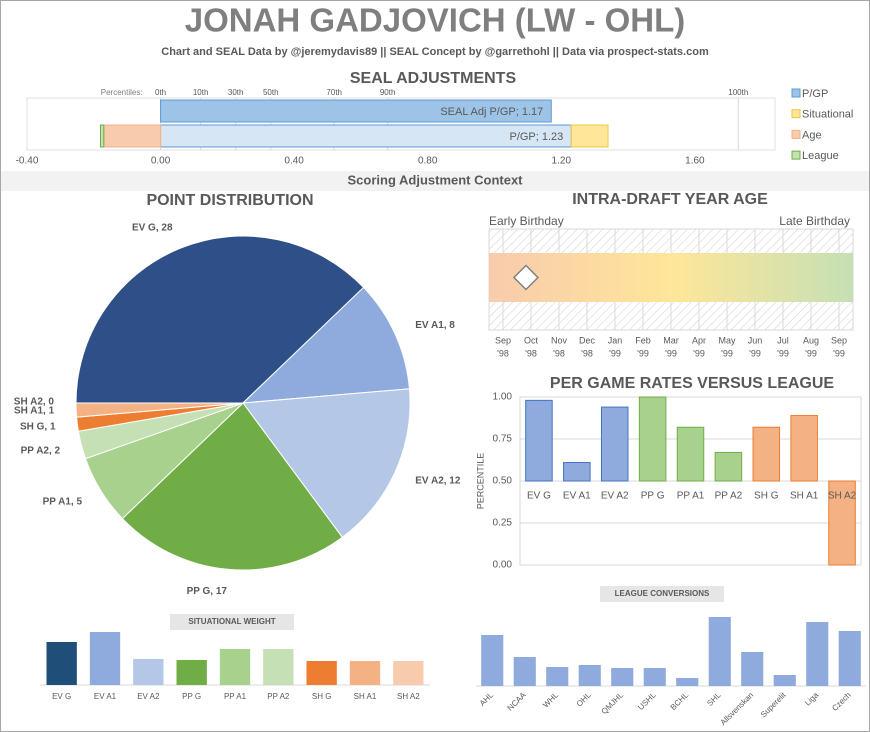  I want to click on pie-label: EV A2, 12, so click(438, 480).